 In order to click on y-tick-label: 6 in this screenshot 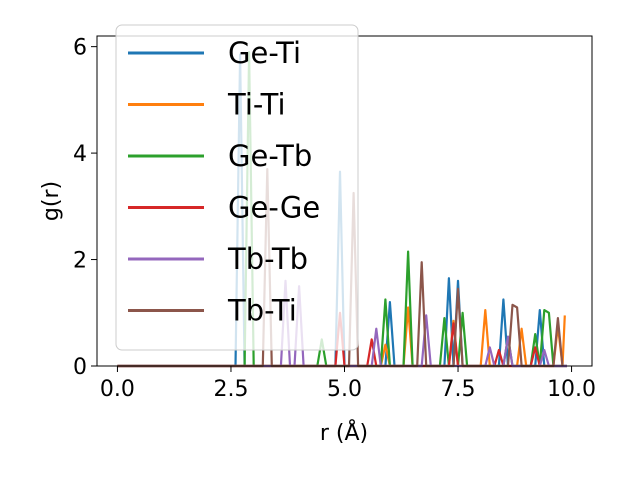, I will do `click(80, 48)`.